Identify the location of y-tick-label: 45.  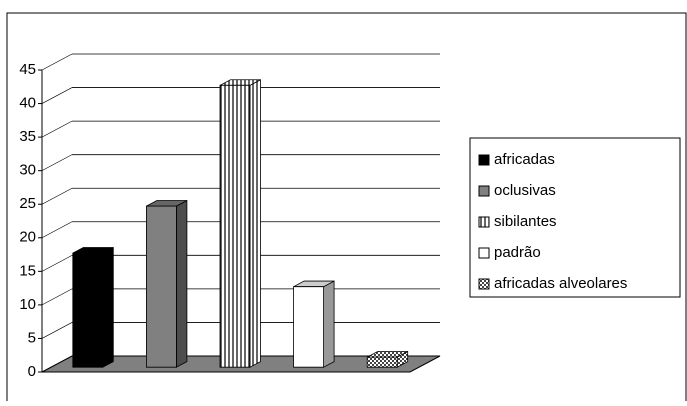
(27, 69).